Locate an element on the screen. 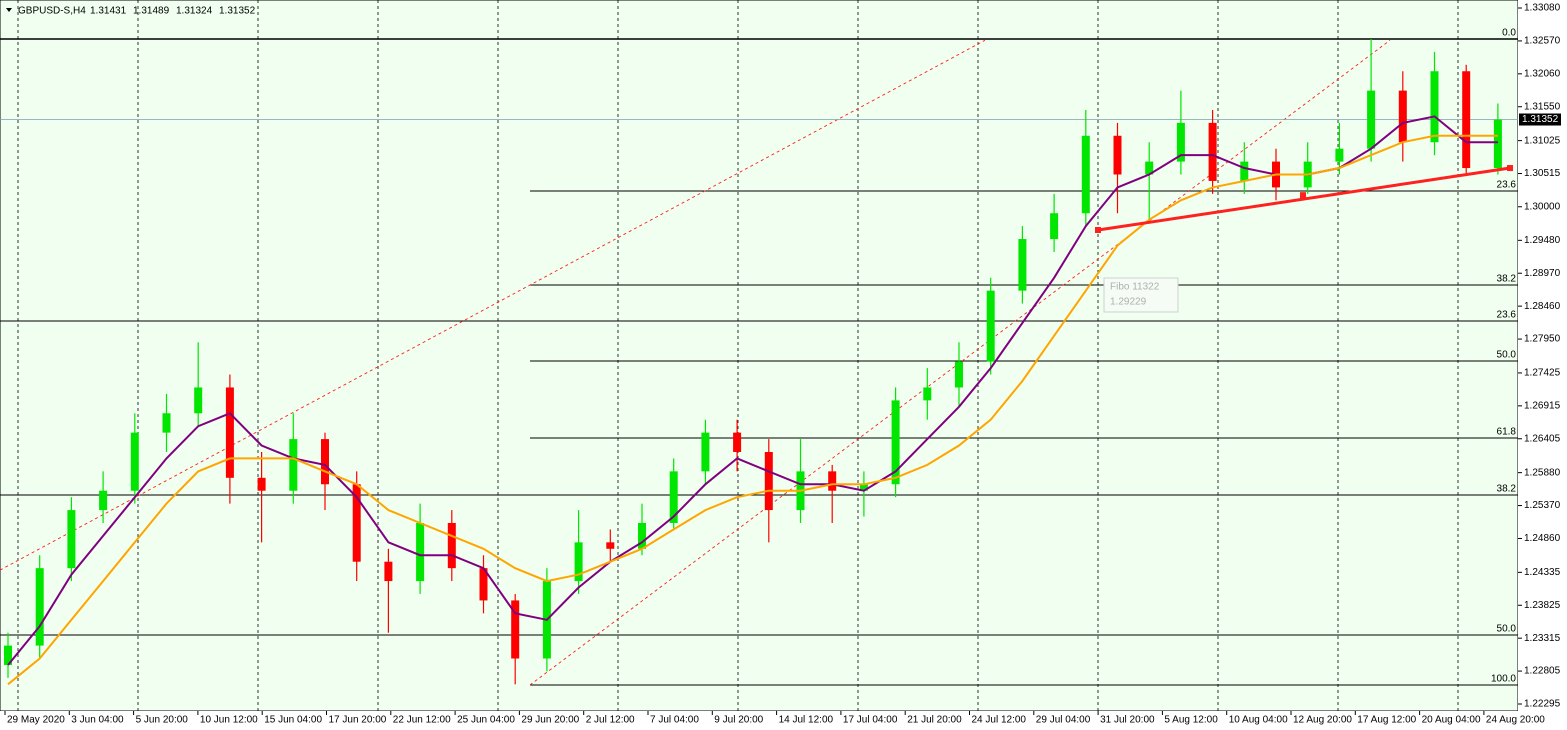  header-price: 1.31352 is located at coordinates (237, 11).